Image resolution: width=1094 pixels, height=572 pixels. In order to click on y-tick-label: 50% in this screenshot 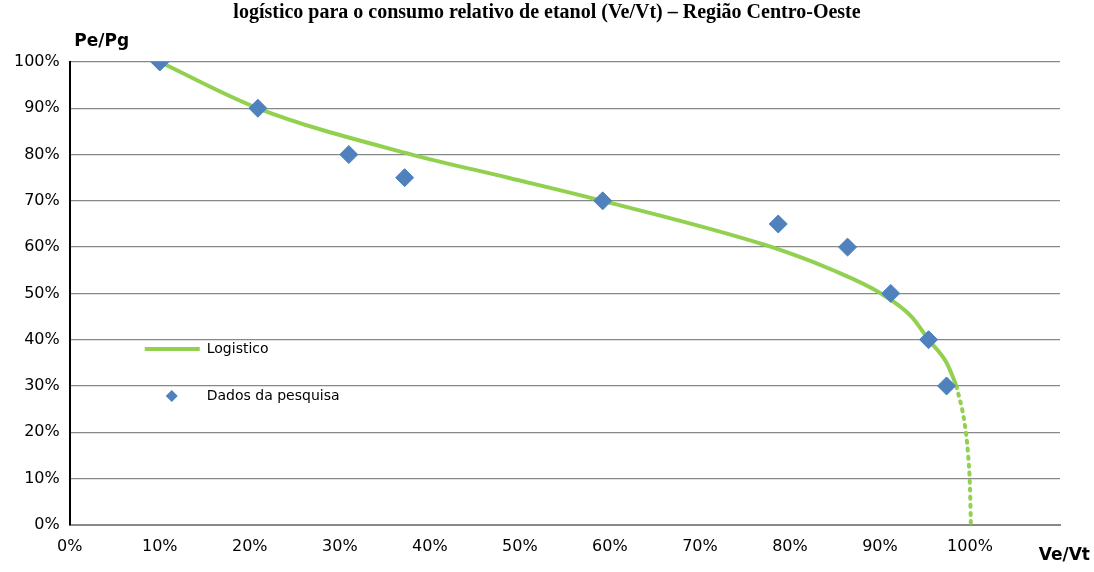, I will do `click(42, 292)`.